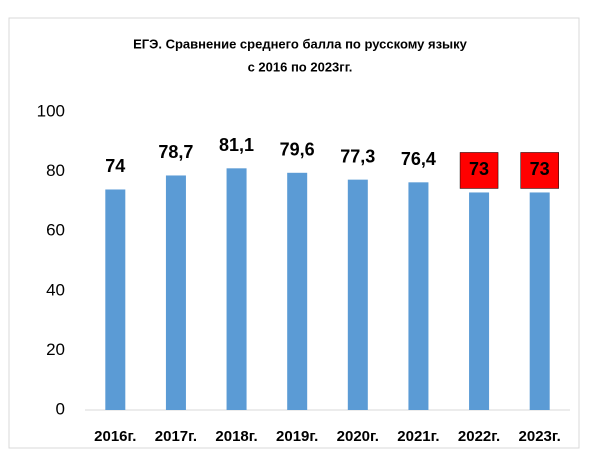 The height and width of the screenshot is (457, 589). What do you see at coordinates (55, 230) in the screenshot?
I see `y-tick-label: 60` at bounding box center [55, 230].